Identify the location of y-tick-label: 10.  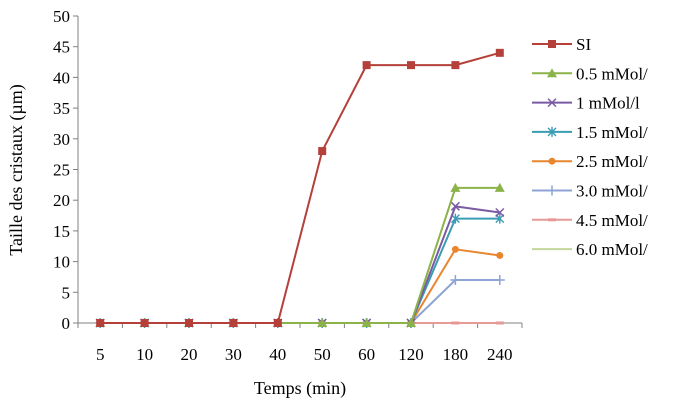
(61, 262).